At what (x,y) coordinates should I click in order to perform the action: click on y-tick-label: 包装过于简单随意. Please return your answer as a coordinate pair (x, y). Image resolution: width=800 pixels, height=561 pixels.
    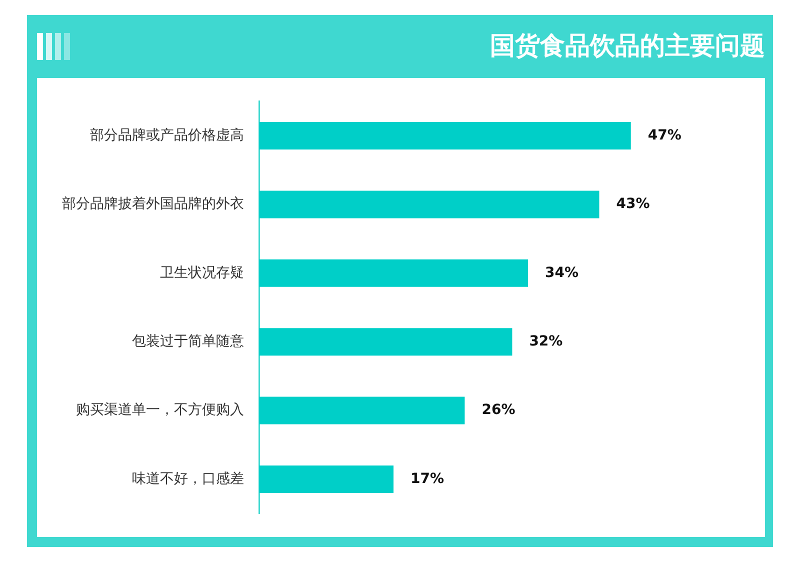
    Looking at the image, I should click on (188, 341).